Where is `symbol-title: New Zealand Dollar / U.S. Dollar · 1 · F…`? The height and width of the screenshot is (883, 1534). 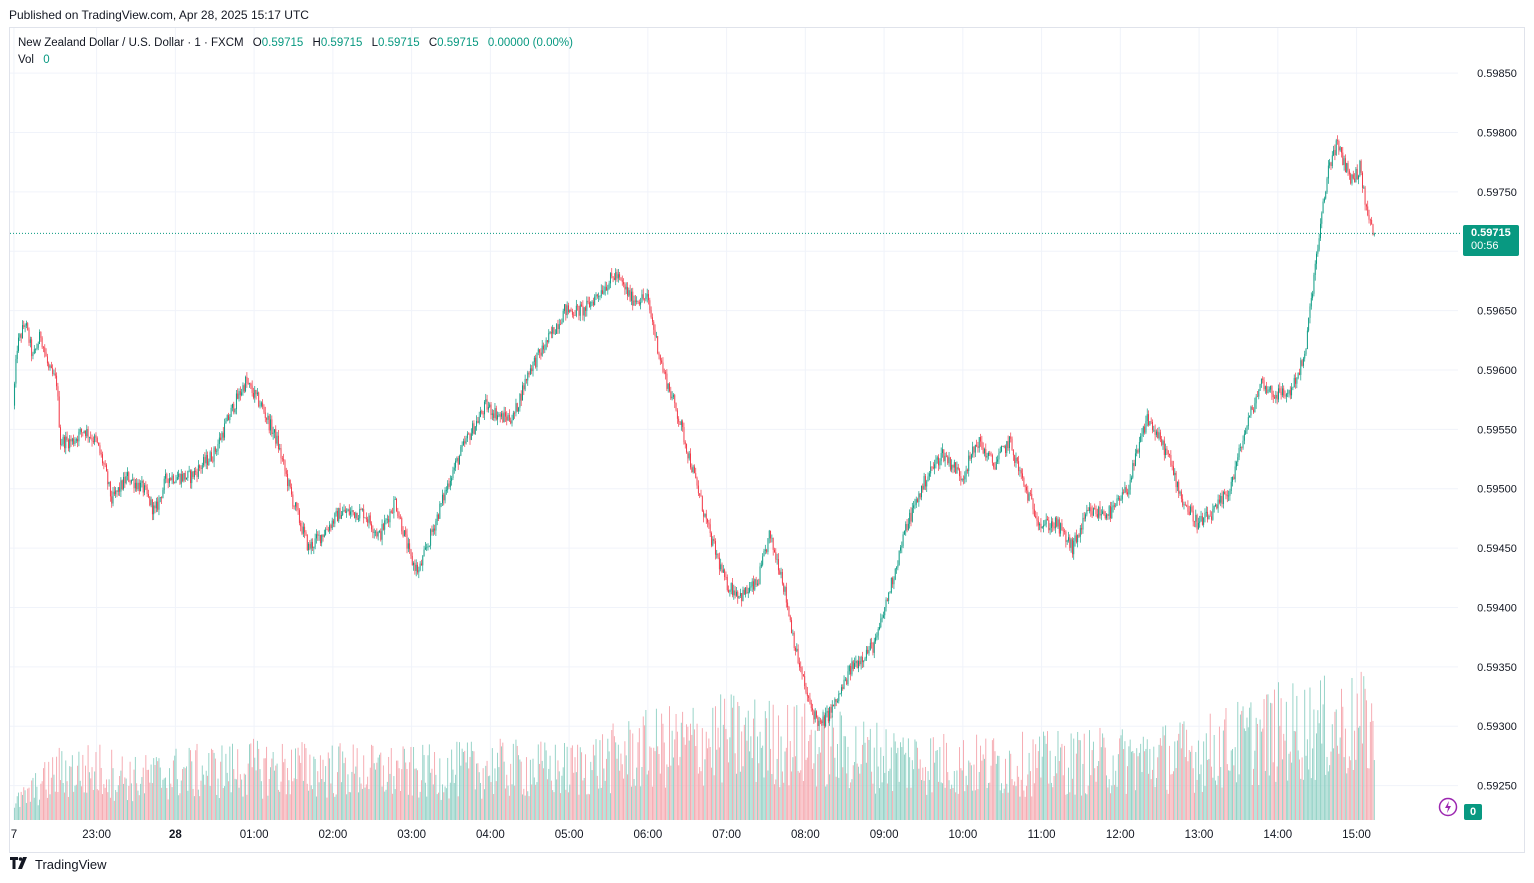 symbol-title: New Zealand Dollar / U.S. Dollar · 1 · F… is located at coordinates (131, 43).